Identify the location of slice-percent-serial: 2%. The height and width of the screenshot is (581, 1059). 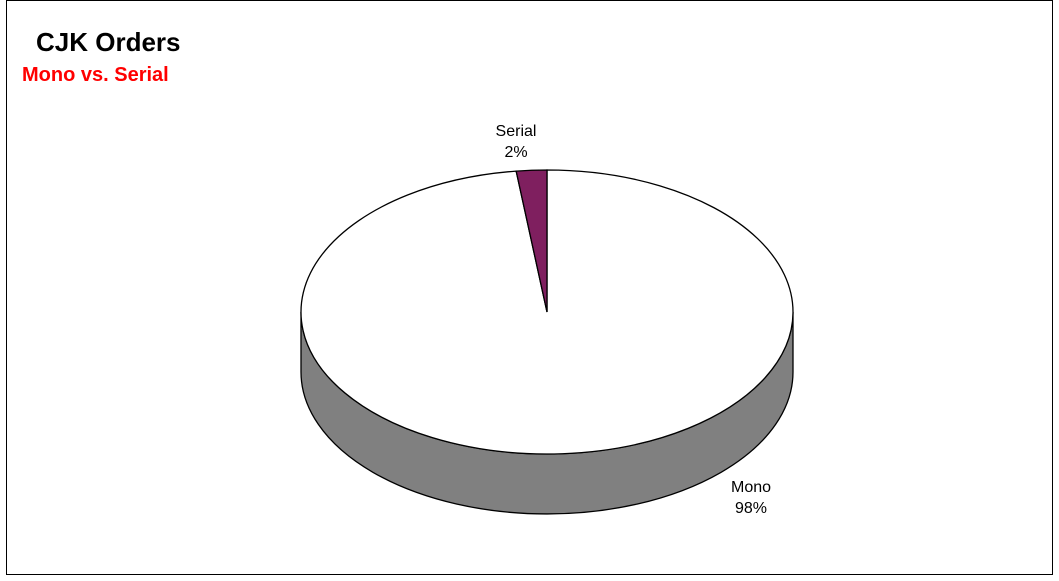
(515, 152).